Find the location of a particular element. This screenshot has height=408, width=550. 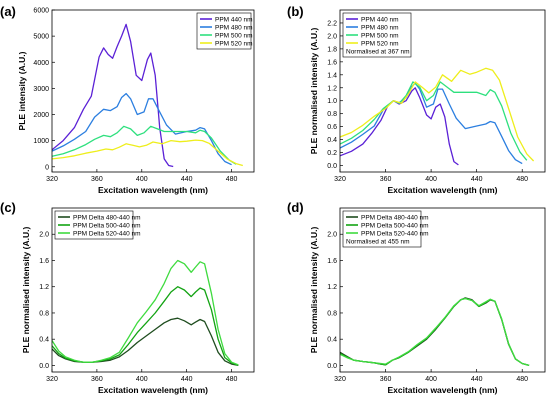

y-tick-label: 6000 is located at coordinates (41, 11).